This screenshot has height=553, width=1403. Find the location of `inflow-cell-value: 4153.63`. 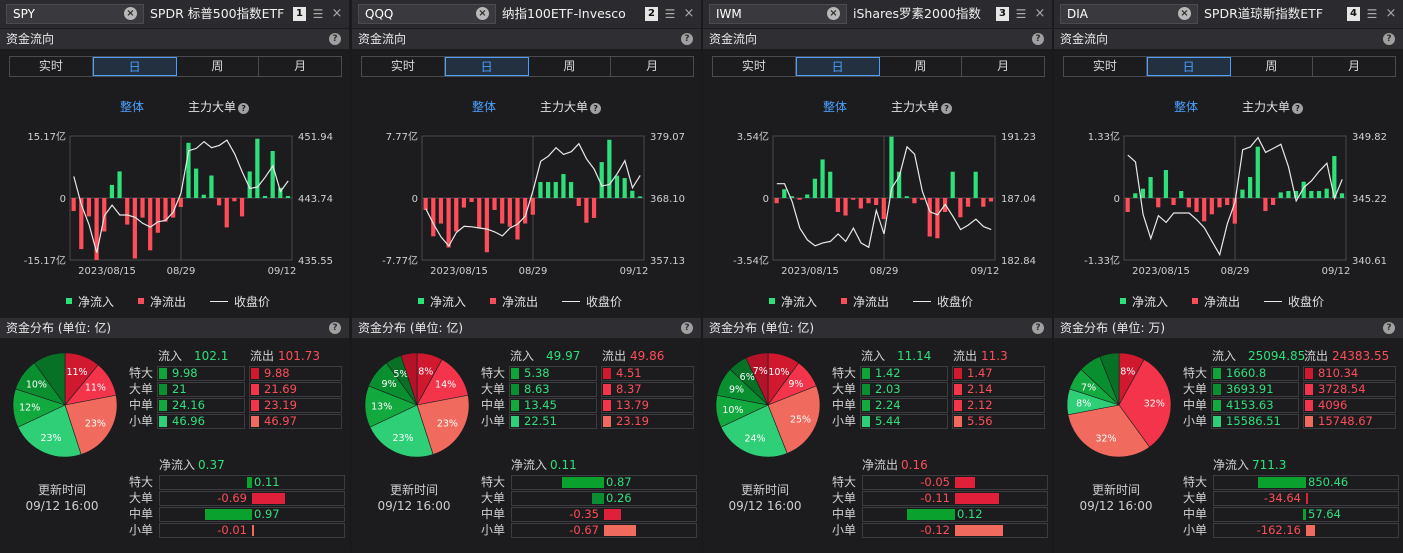

inflow-cell-value: 4153.63 is located at coordinates (1250, 405).